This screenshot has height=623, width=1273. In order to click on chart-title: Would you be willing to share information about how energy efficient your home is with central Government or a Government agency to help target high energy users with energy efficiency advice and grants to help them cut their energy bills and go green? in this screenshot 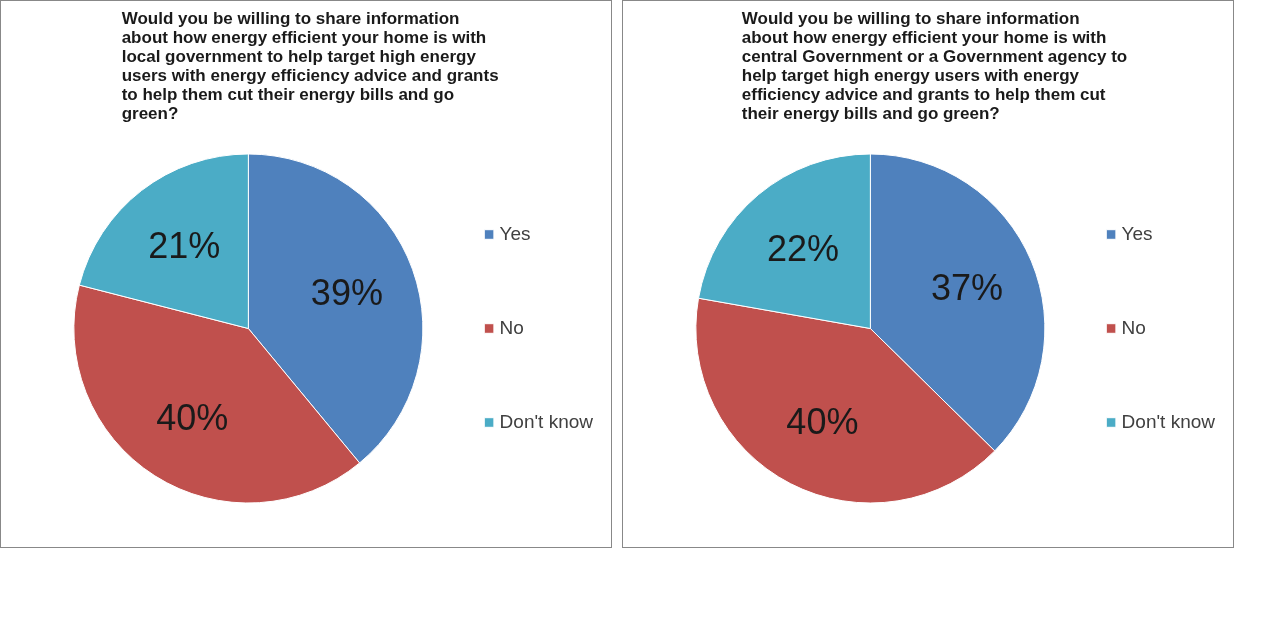, I will do `click(934, 65)`.